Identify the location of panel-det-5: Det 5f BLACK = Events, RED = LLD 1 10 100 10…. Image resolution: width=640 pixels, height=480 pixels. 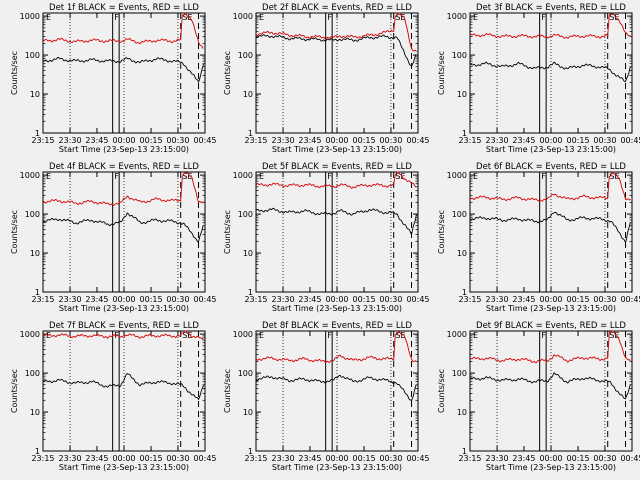
(326, 237).